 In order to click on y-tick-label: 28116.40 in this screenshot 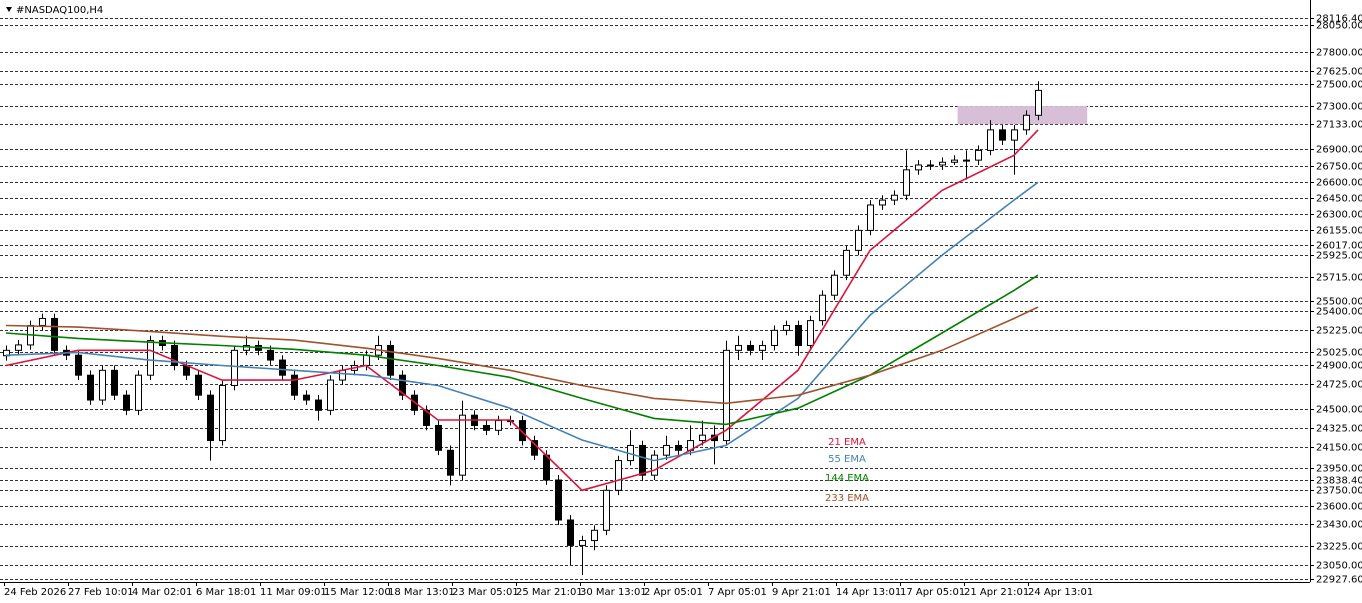, I will do `click(1339, 19)`.